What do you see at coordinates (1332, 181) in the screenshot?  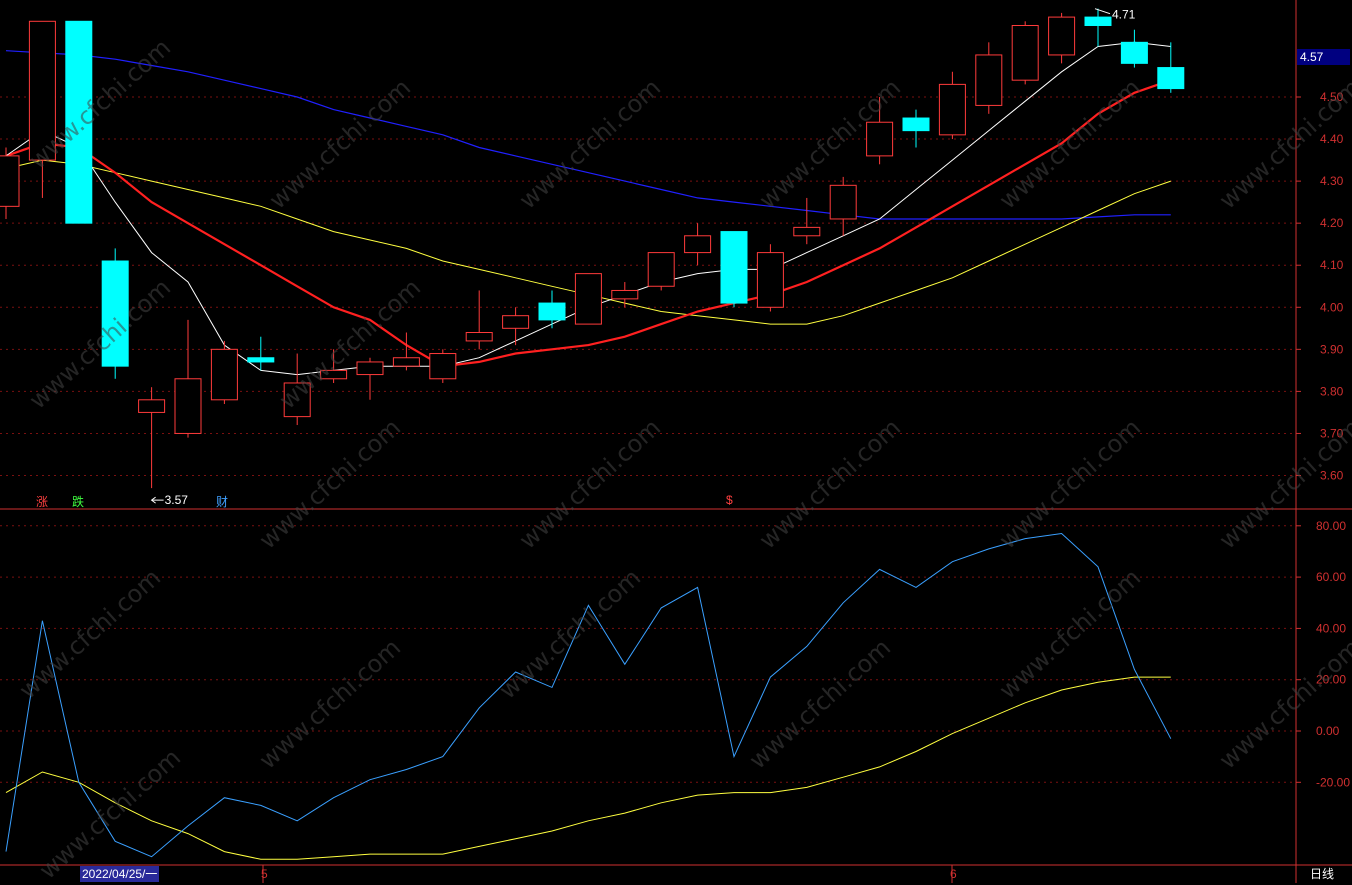 I see `price-tick-label: 4.30` at bounding box center [1332, 181].